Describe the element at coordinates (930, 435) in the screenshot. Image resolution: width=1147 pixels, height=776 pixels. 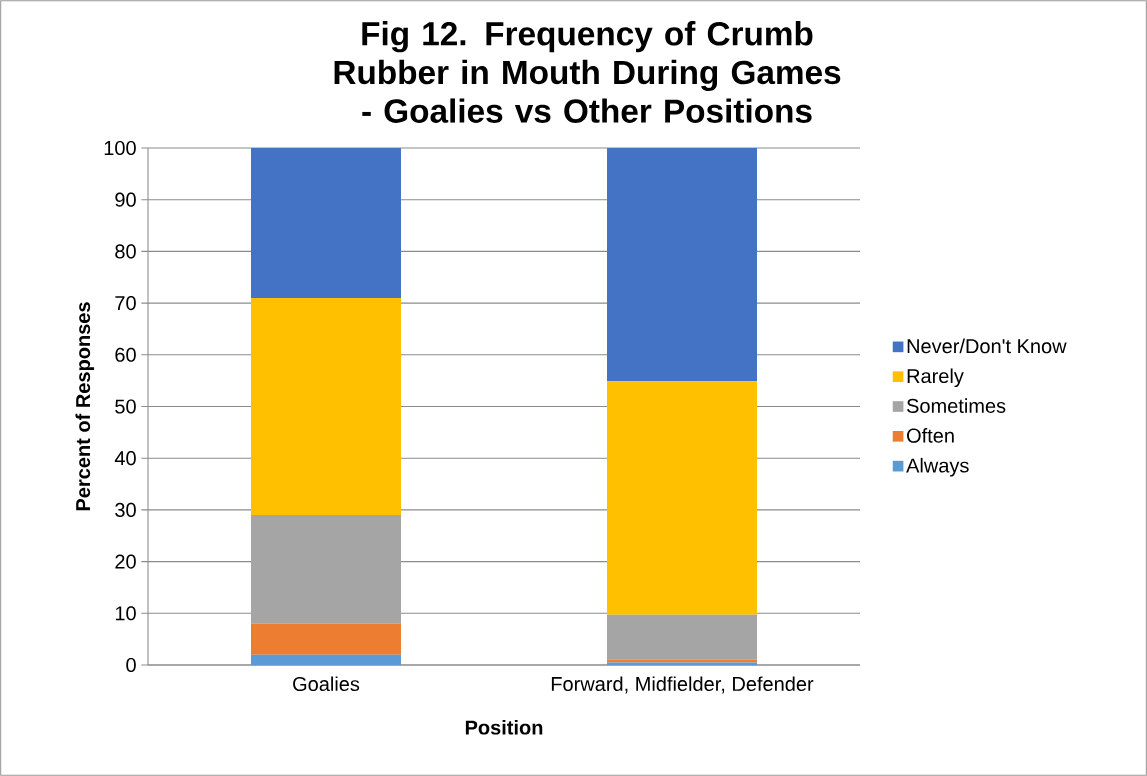
I see `legend-label: Often` at that location.